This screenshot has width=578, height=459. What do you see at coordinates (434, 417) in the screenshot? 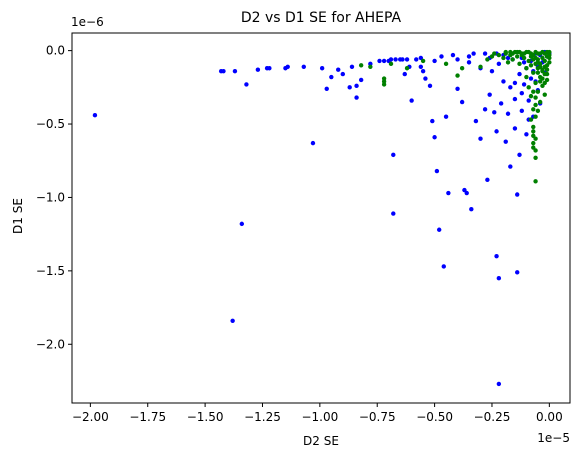
I see `x-tick-label: −0.50` at bounding box center [434, 417].